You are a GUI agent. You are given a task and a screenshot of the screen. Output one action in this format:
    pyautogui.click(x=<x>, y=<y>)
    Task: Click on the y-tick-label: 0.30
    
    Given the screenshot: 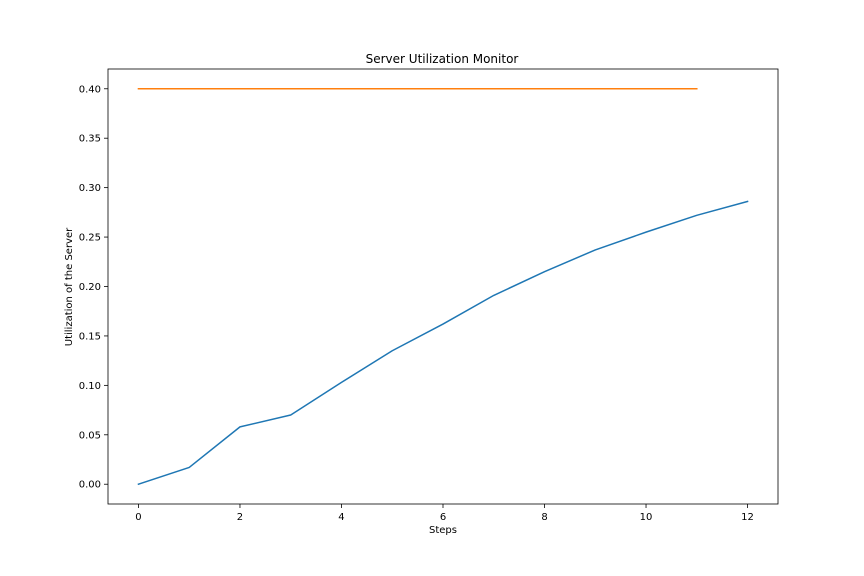 What is the action you would take?
    pyautogui.click(x=90, y=188)
    